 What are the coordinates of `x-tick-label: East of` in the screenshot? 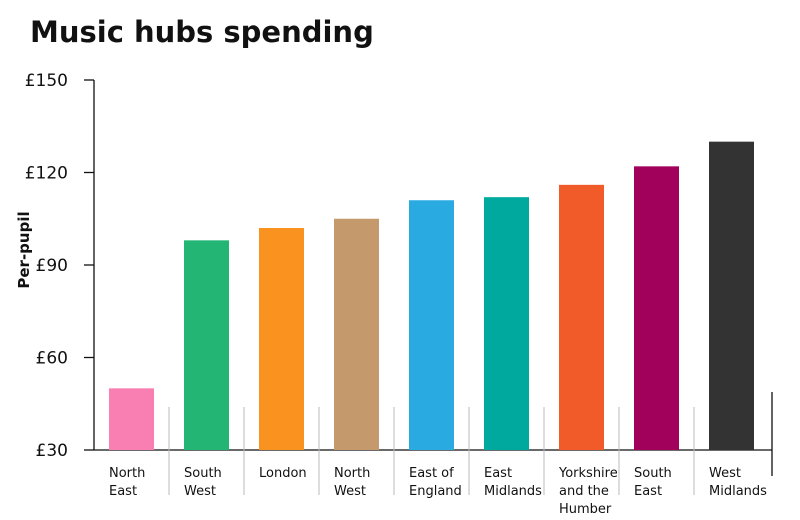 It's located at (431, 473).